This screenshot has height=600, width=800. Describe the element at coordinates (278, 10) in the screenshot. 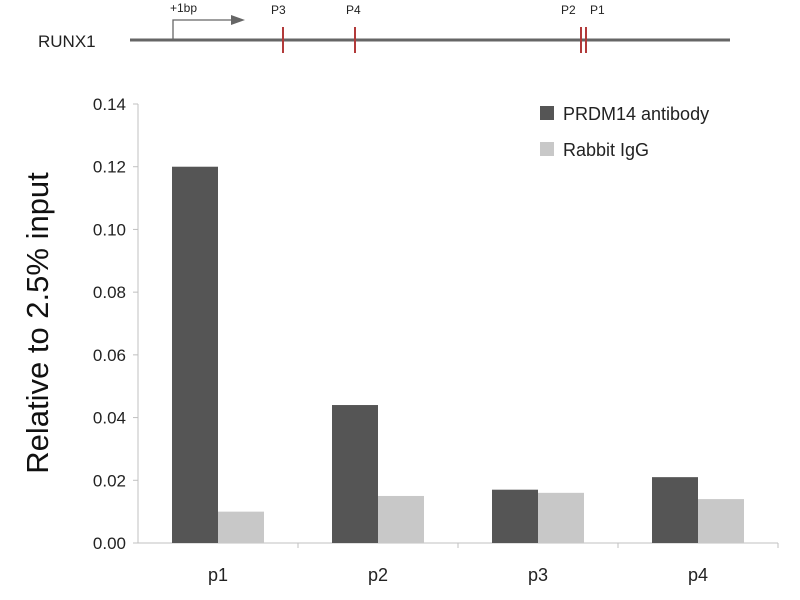

I see `site-label-p3: P3` at that location.